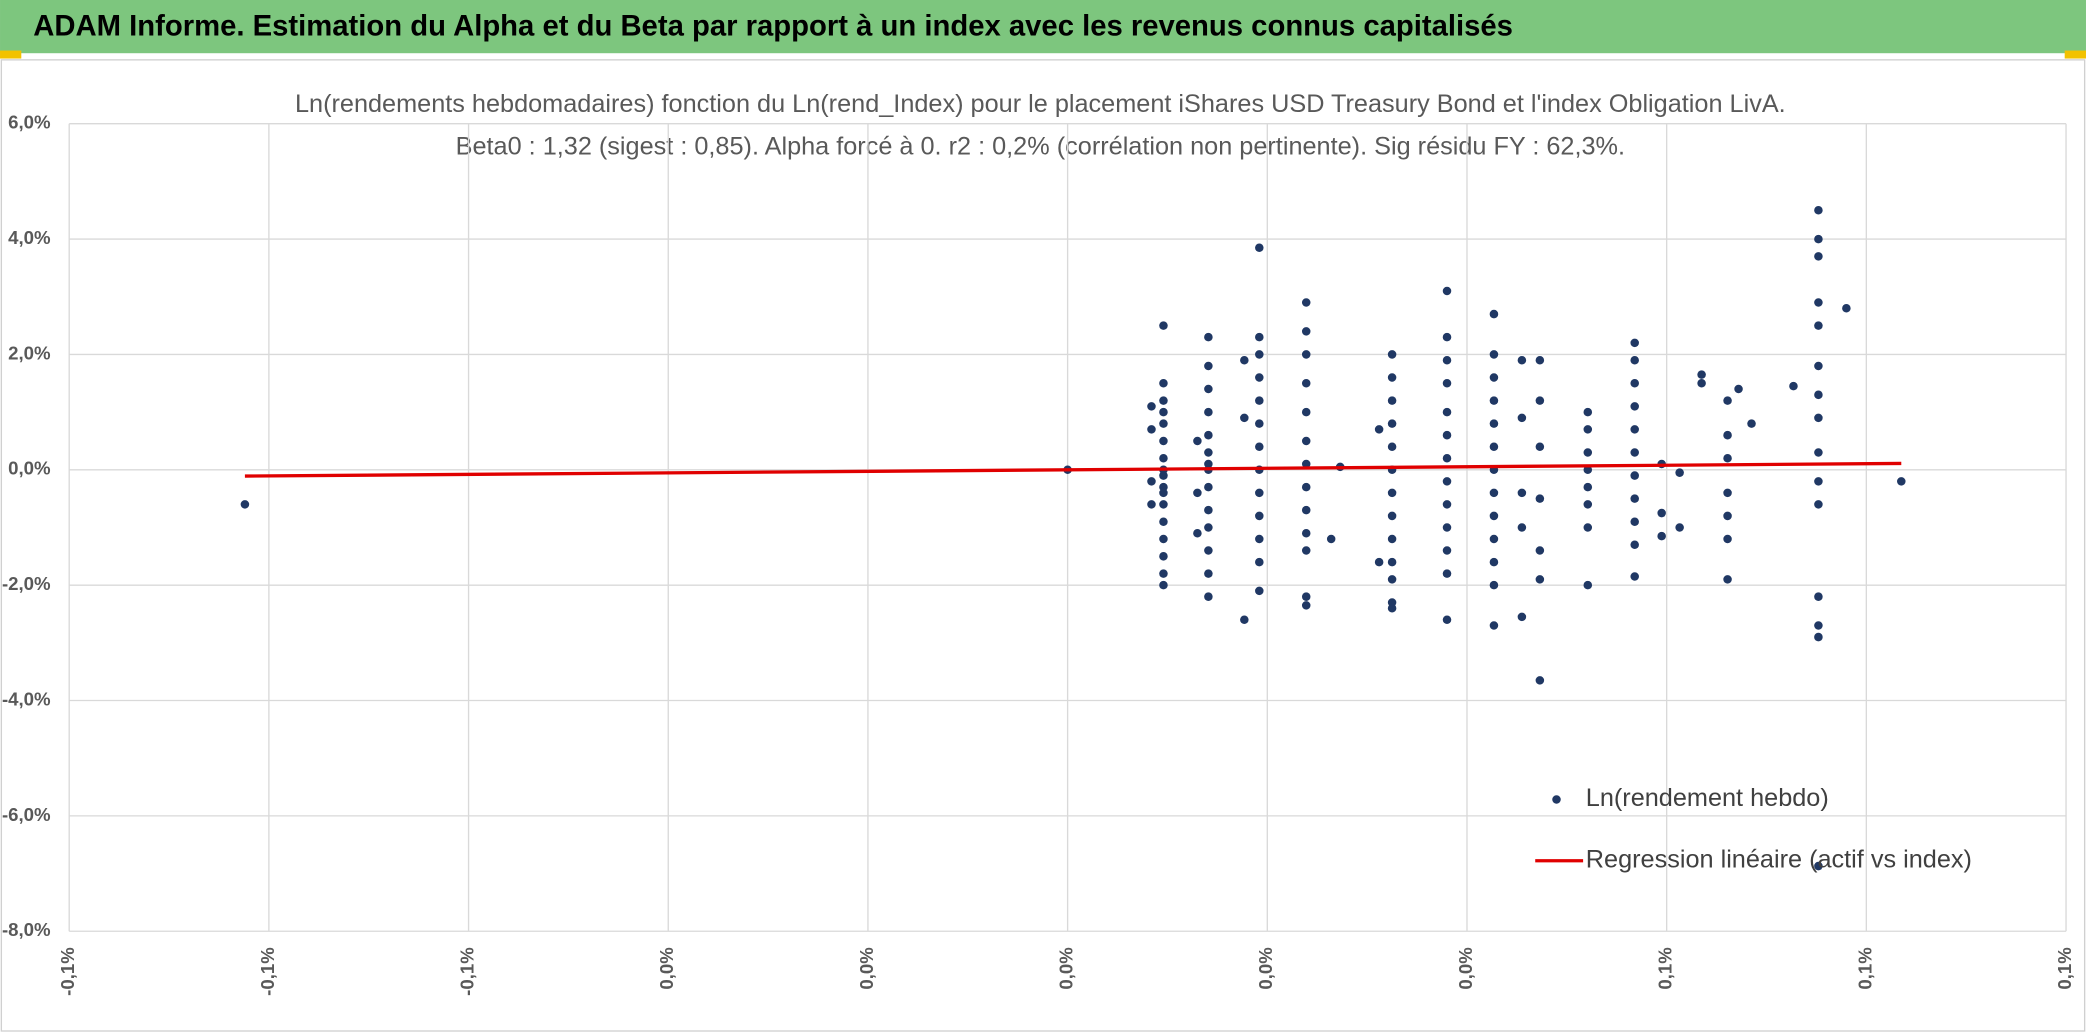 This screenshot has height=1035, width=2086. Describe the element at coordinates (29, 122) in the screenshot. I see `y-tick-label: 6,0%` at that location.